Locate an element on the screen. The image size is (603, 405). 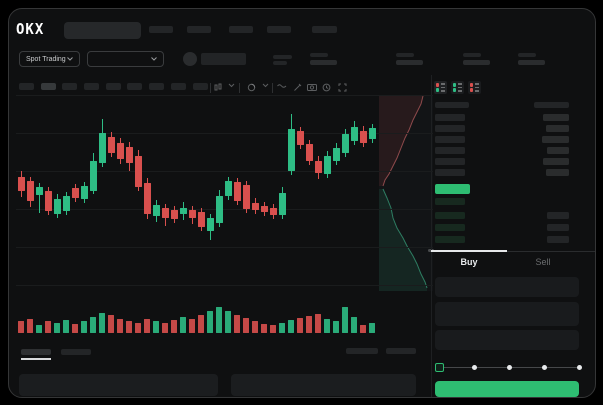
okx-logo: OKX is located at coordinates (30, 30).